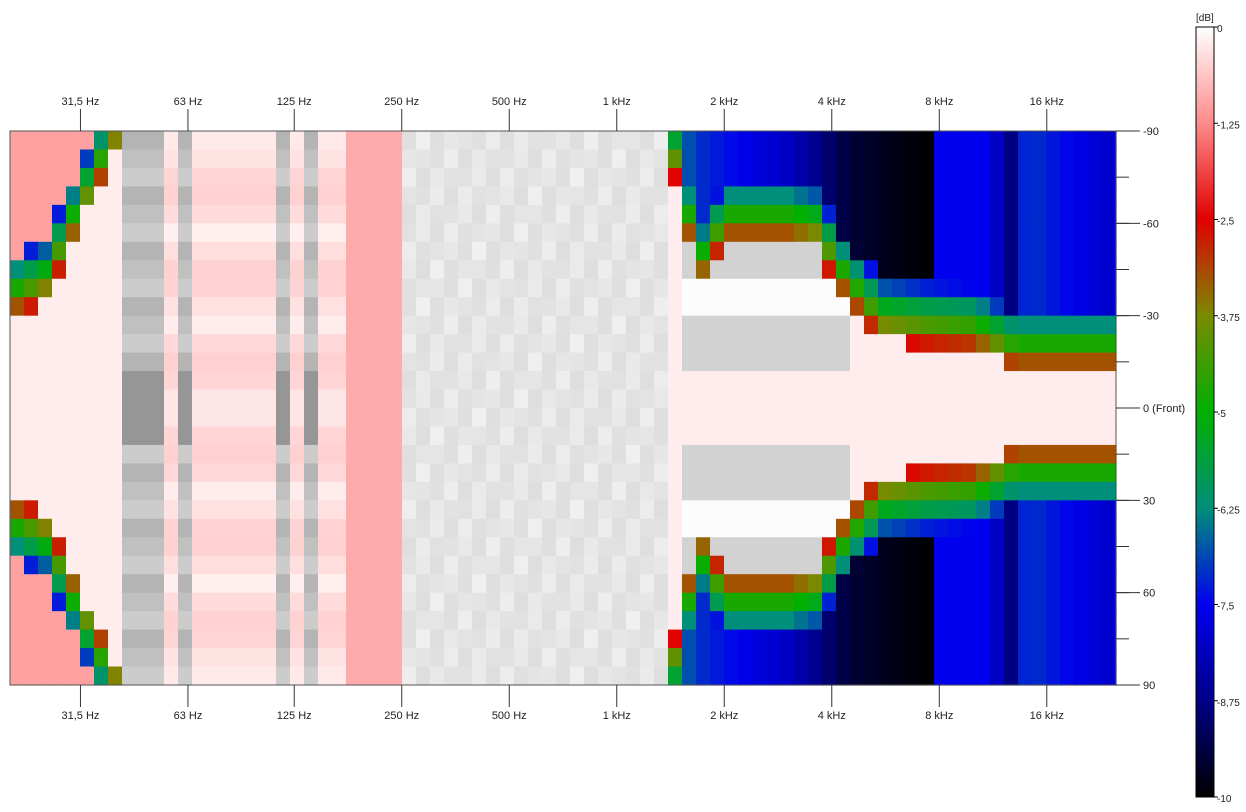  What do you see at coordinates (401, 102) in the screenshot?
I see `x-tick-label-top: 250 Hz` at bounding box center [401, 102].